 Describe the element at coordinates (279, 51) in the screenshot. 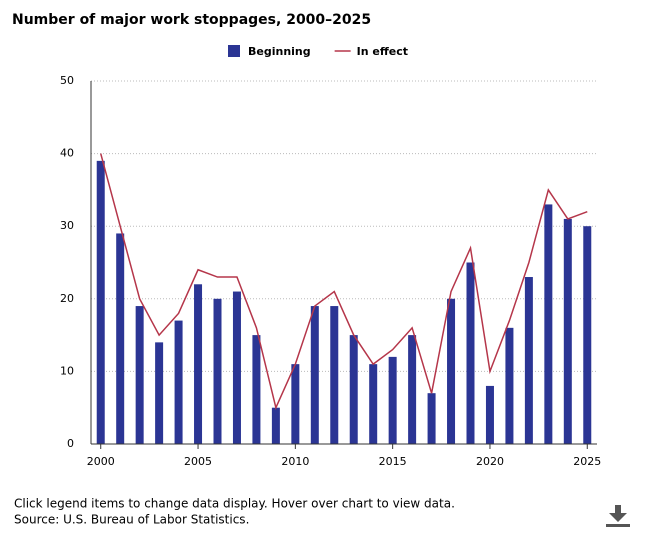

I see `legend-label: Beginning` at that location.